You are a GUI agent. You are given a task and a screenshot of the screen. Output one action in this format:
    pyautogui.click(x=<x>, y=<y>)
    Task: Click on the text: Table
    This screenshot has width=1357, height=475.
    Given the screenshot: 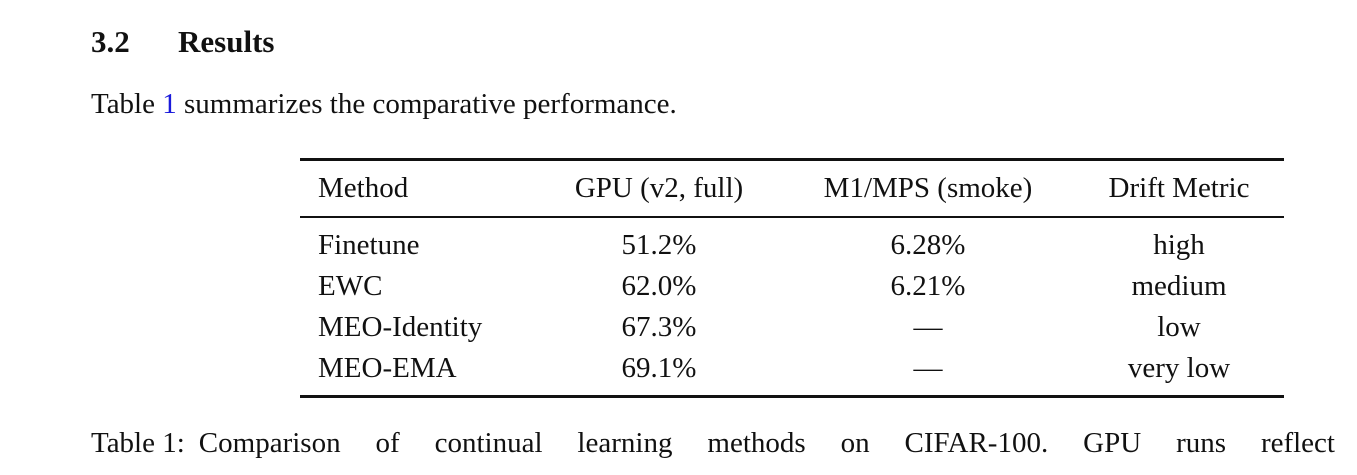 What is the action you would take?
    pyautogui.click(x=127, y=104)
    